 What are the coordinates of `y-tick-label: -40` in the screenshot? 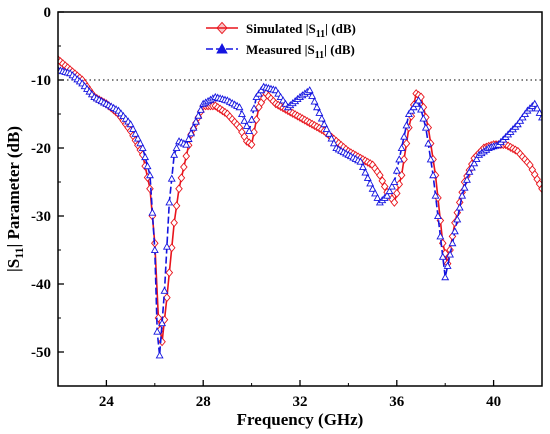 It's located at (41, 285).